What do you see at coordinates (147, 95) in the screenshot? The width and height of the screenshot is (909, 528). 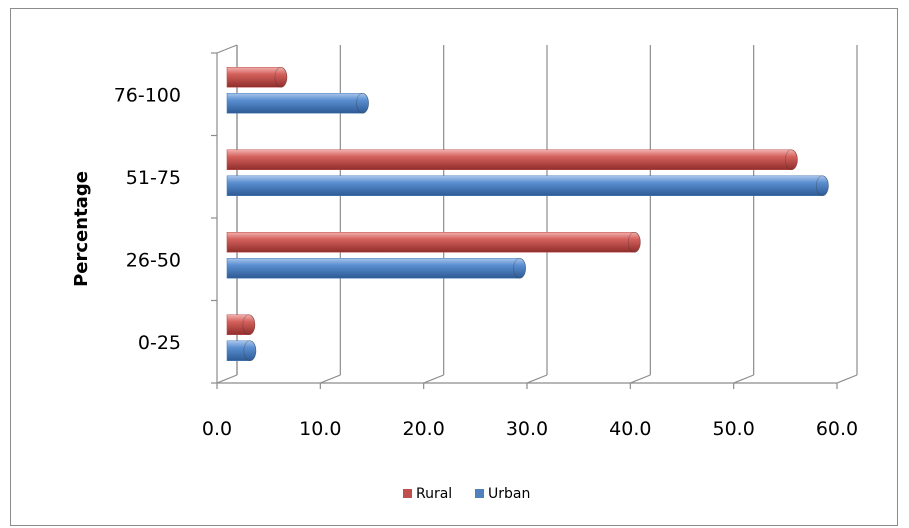 I see `y-tick-label: 76-100` at bounding box center [147, 95].